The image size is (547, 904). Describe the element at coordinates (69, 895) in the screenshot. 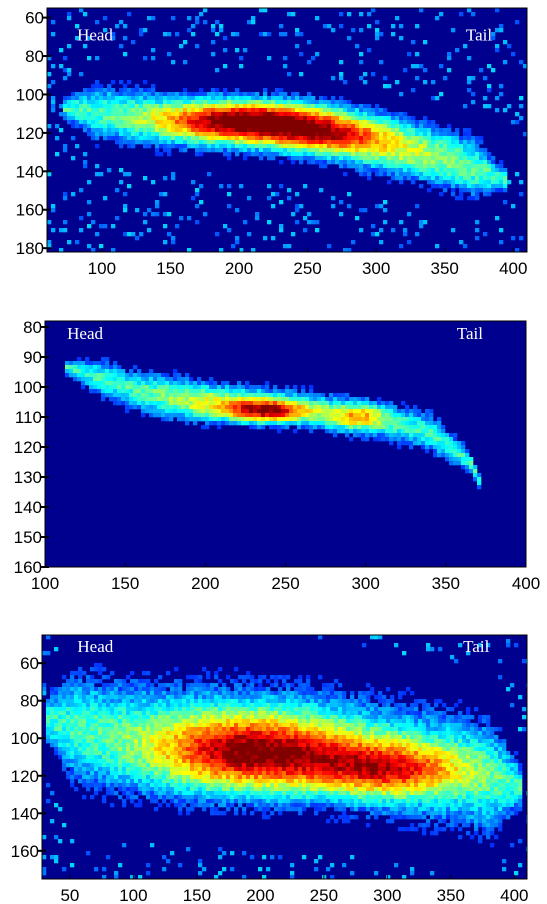

I see `x-tick-label: 50` at that location.